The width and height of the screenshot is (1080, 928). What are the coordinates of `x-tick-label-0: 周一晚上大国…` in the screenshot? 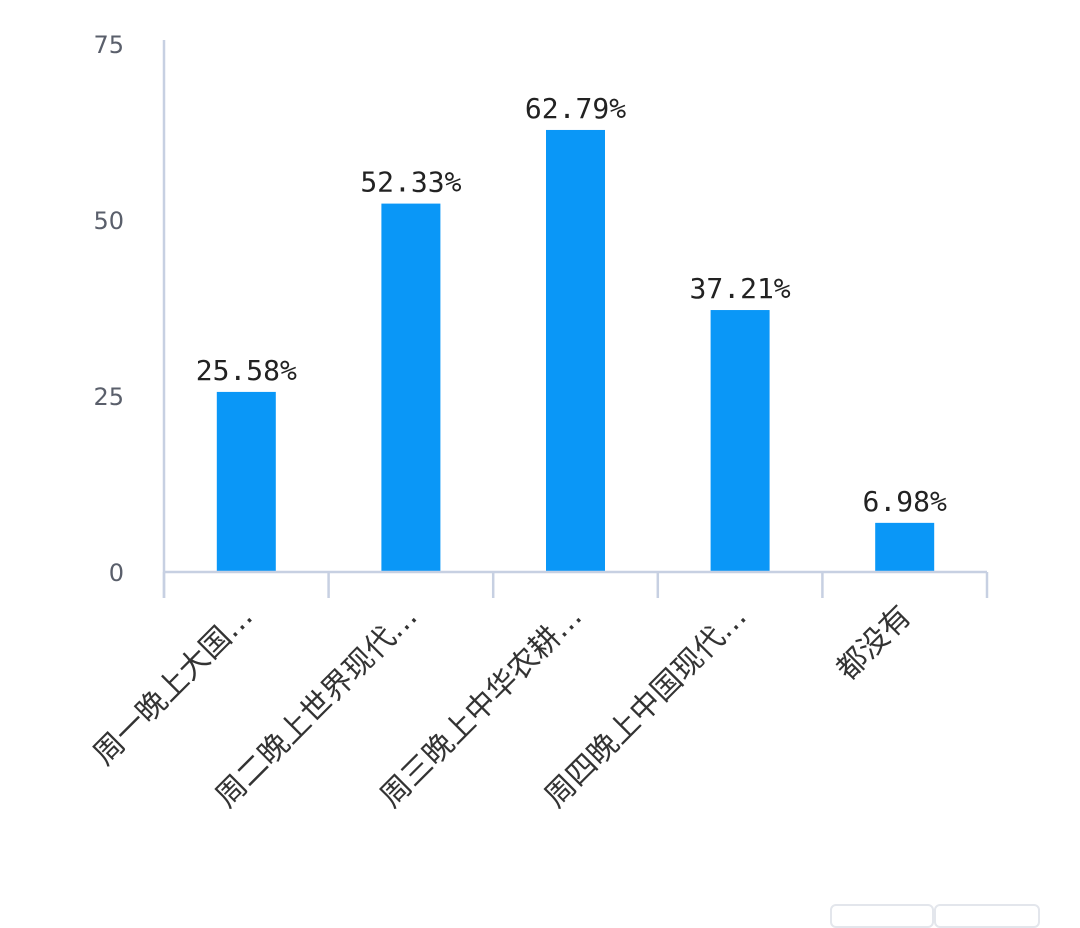 It's located at (173, 685).